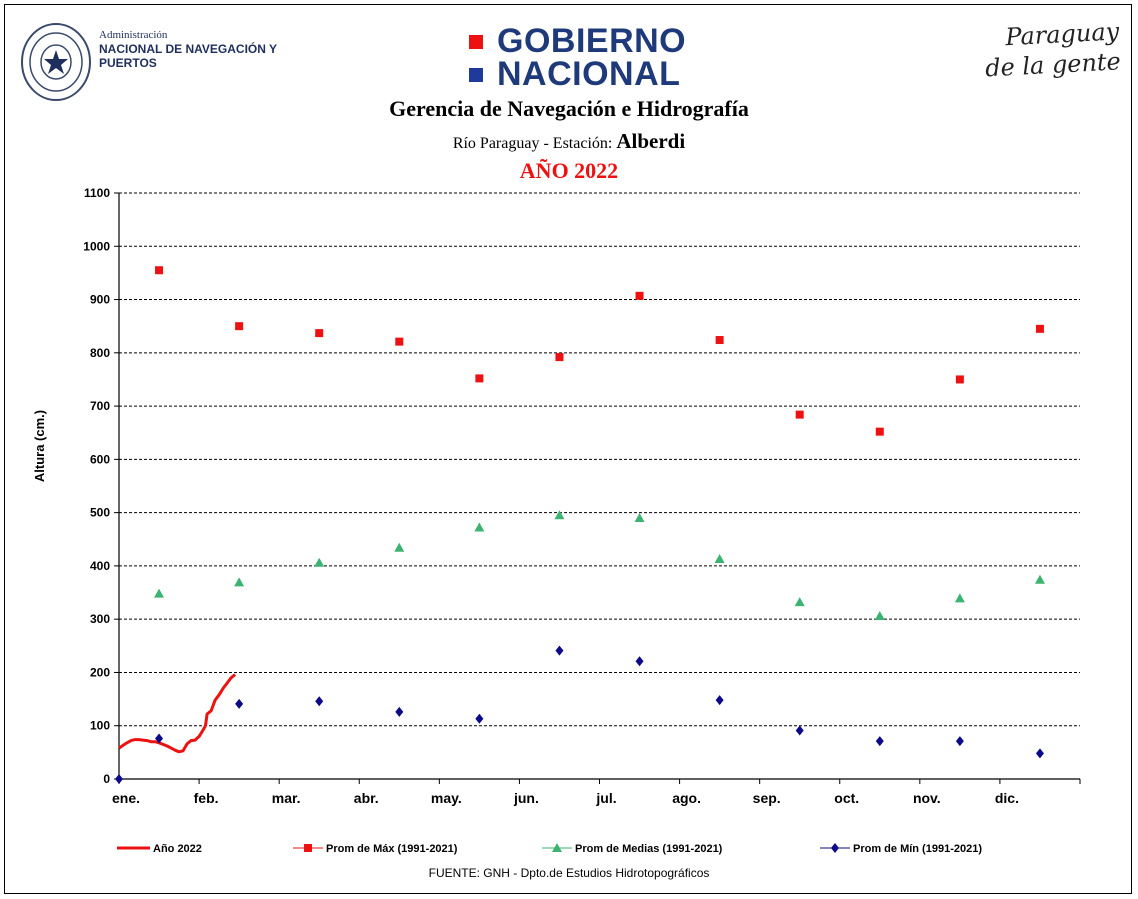 The height and width of the screenshot is (899, 1138). I want to click on gov-line2: NACIONAL, so click(589, 74).